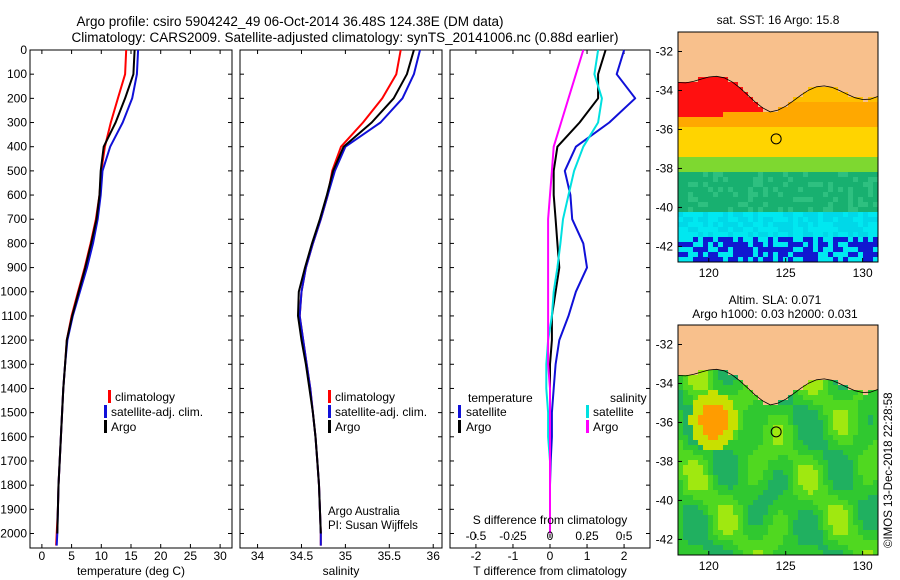 The width and height of the screenshot is (900, 580). Describe the element at coordinates (587, 556) in the screenshot. I see `x-tick-label: 1` at that location.